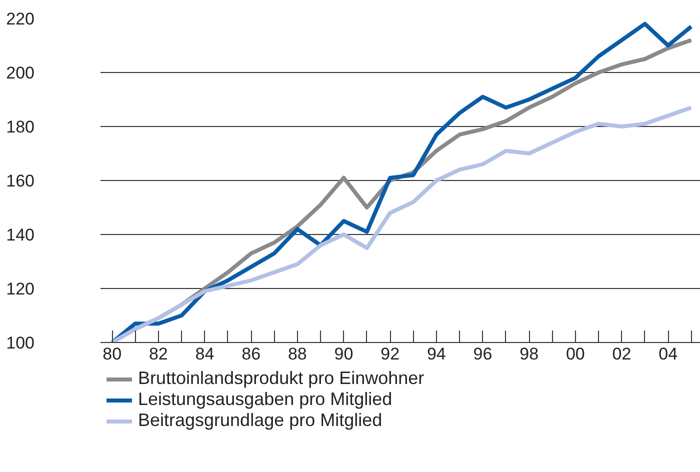  Describe the element at coordinates (20, 73) in the screenshot. I see `y-tick-label: 200` at that location.